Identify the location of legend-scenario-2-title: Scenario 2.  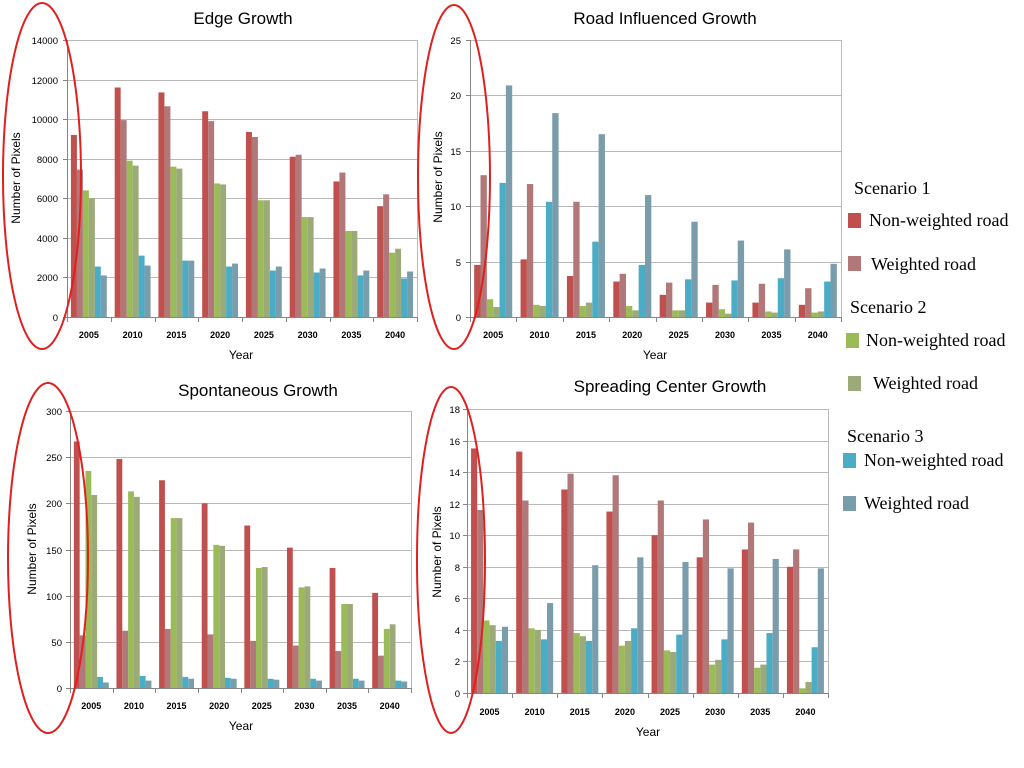
(888, 307).